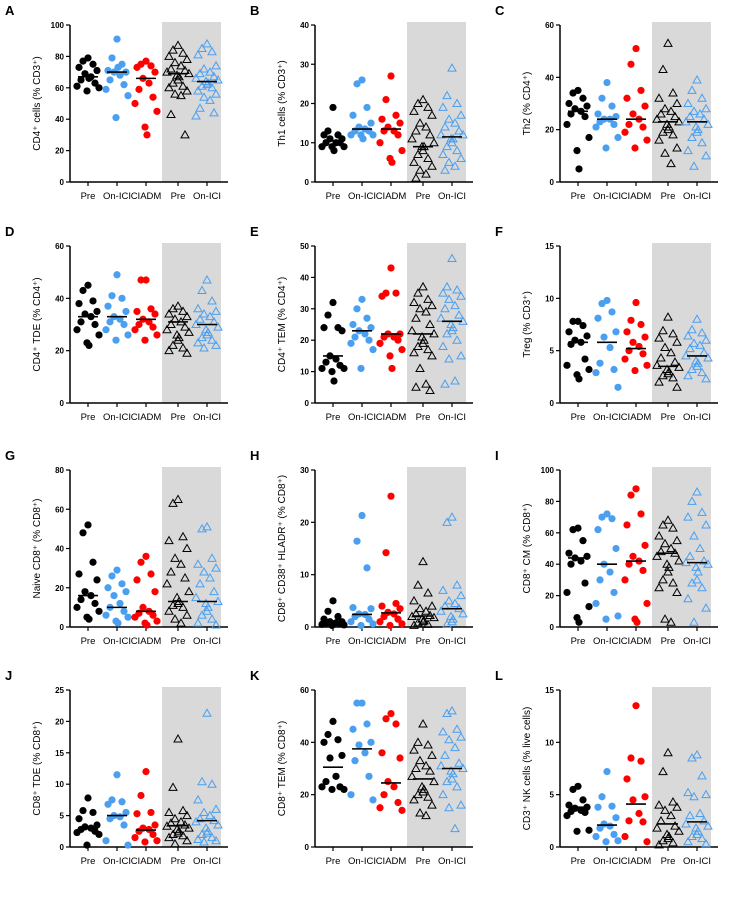 The height and width of the screenshot is (905, 735). I want to click on y-axis-label: CD3⁺ NK cells (% live cells), so click(527, 769).